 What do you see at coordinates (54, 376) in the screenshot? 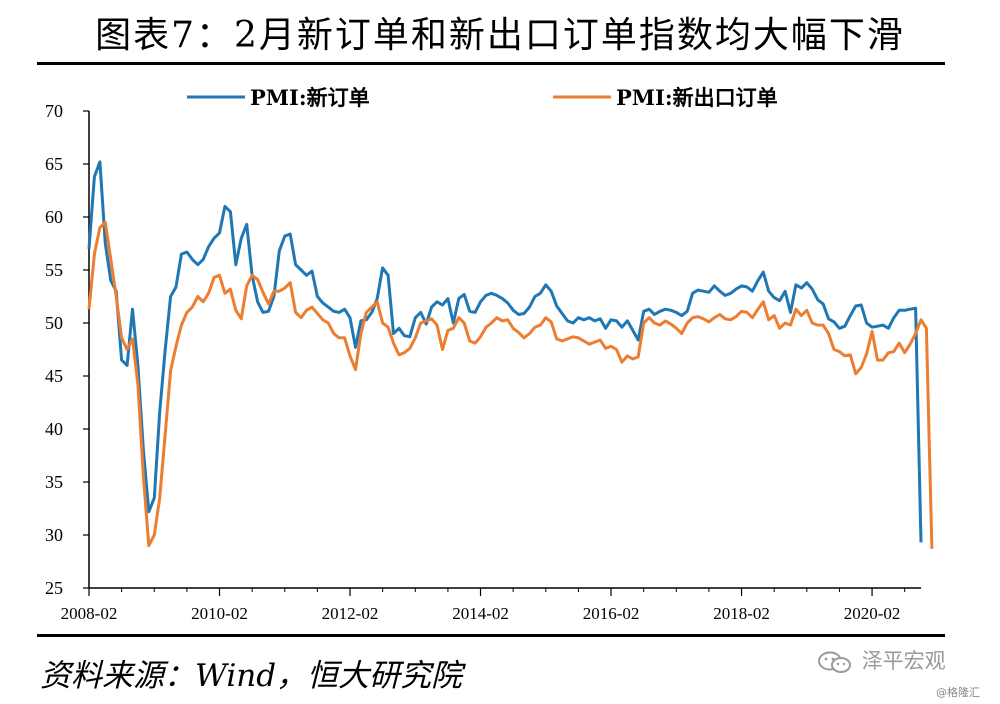
I see `y-tick-label: 45` at bounding box center [54, 376].